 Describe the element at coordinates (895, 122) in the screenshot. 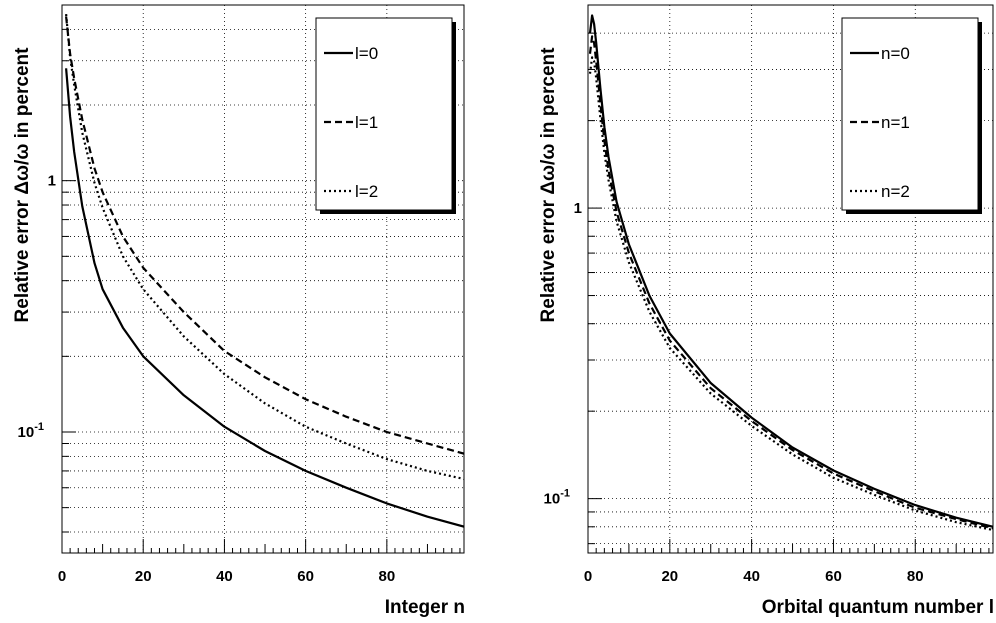

I see `legend-label: n=1` at that location.